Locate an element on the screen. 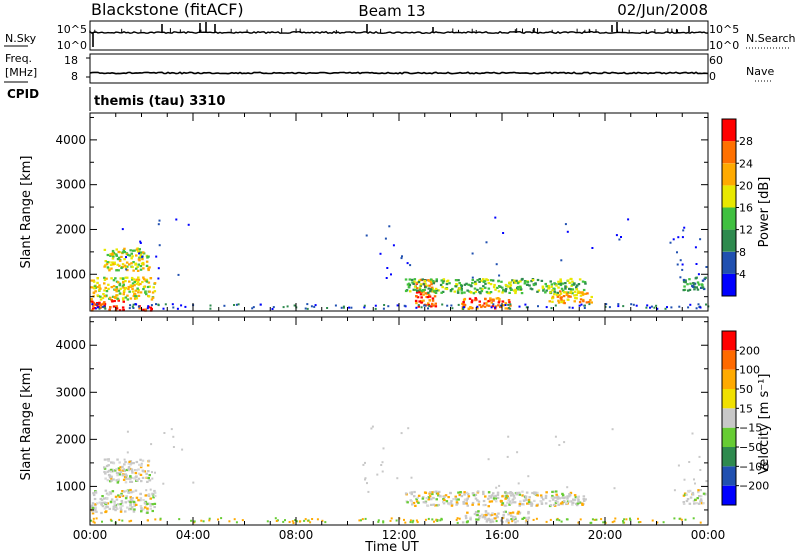 The width and height of the screenshot is (800, 554). velocity-colorbar-label: Velocity [m s⁻¹] is located at coordinates (764, 424).